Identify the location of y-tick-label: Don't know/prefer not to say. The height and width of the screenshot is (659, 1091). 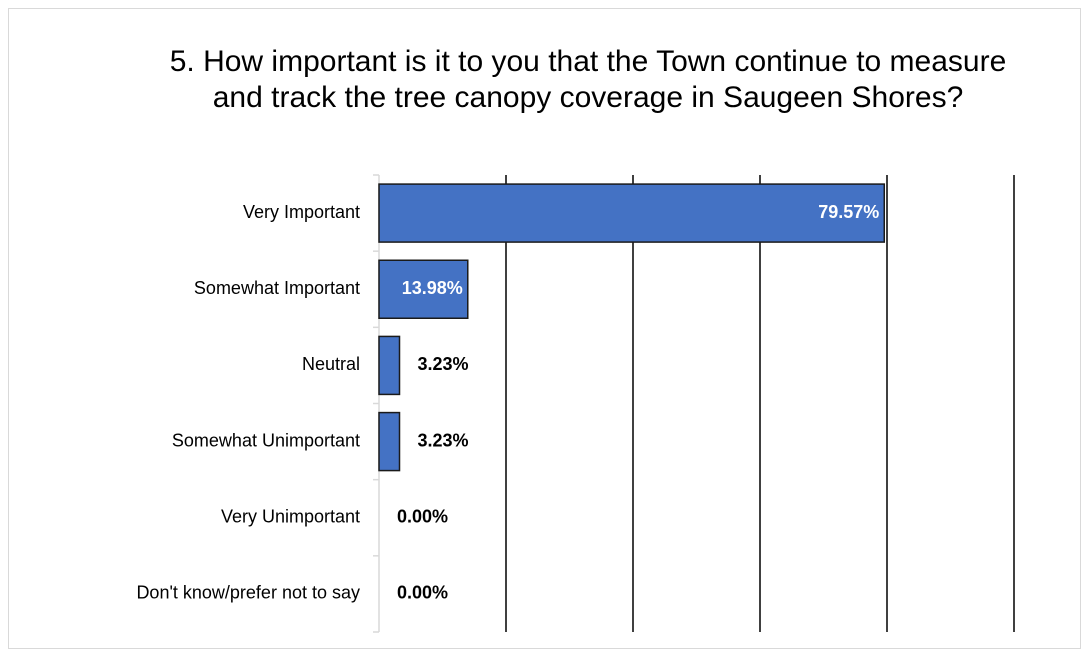
(248, 593).